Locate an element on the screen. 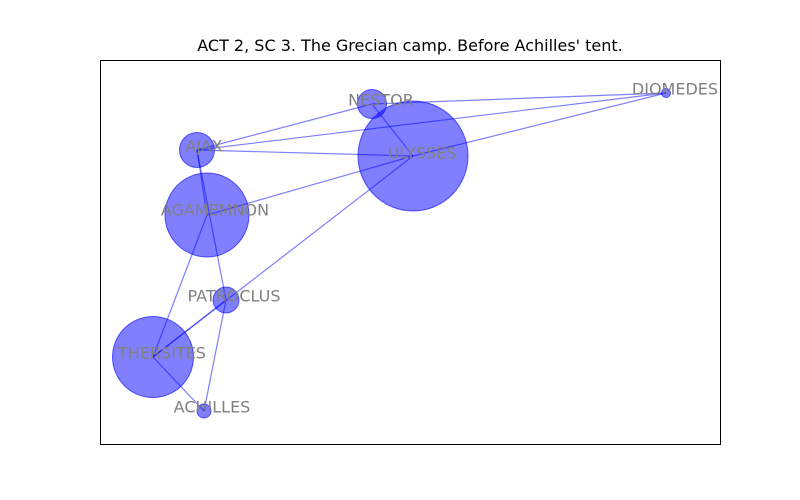  node-label-nestor: NESTOR is located at coordinates (381, 100).